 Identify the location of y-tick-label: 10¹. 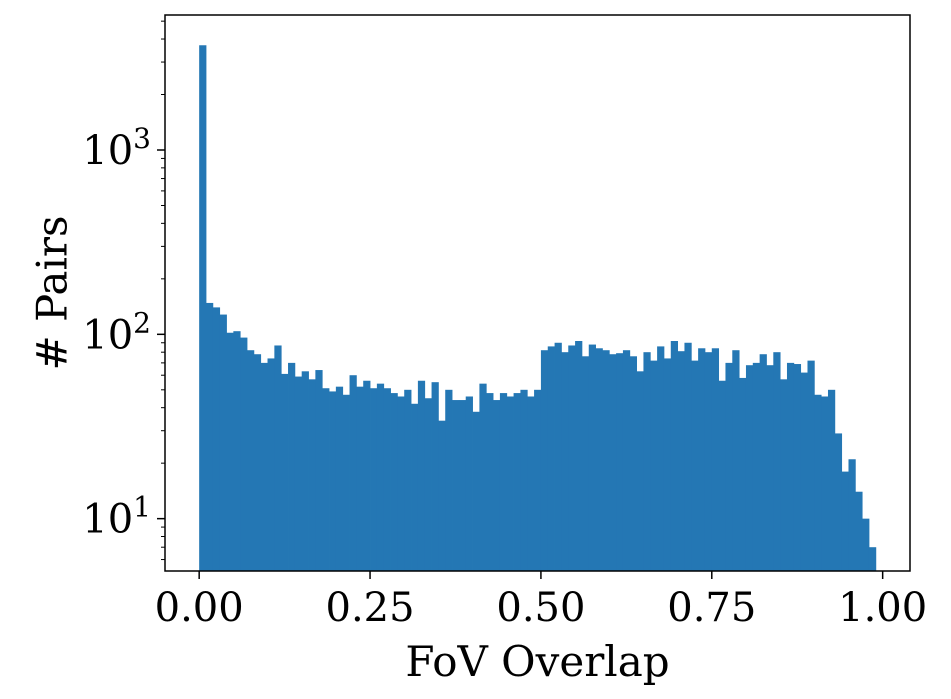
(116, 517).